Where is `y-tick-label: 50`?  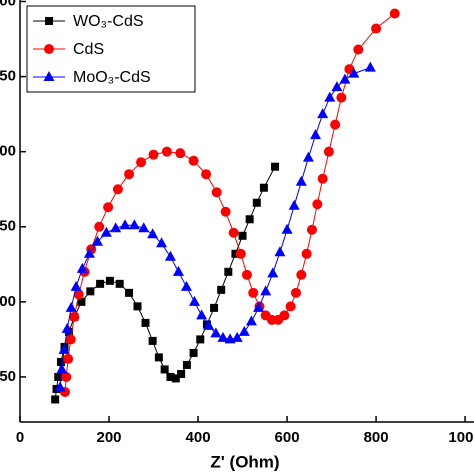
y-tick-label: 50 is located at coordinates (8, 376).